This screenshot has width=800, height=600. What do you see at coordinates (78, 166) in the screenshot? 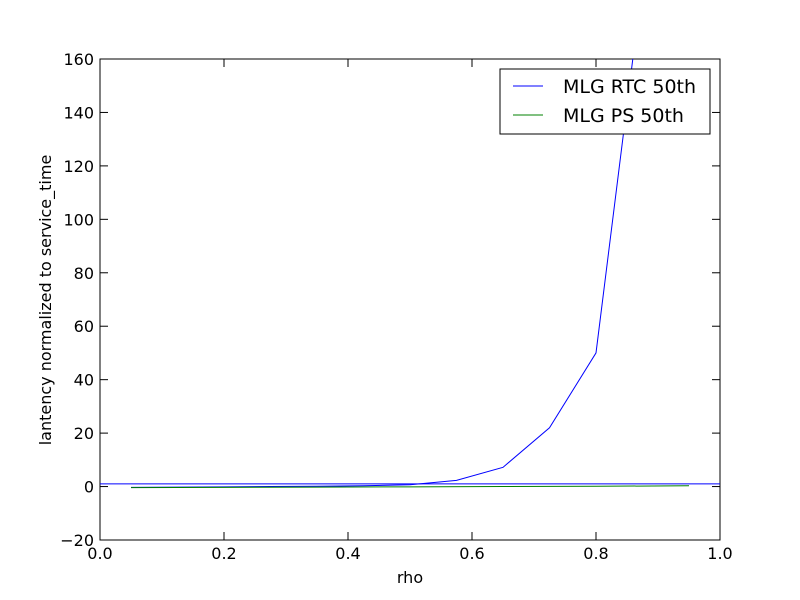
I see `y-tick-label: 120` at bounding box center [78, 166].